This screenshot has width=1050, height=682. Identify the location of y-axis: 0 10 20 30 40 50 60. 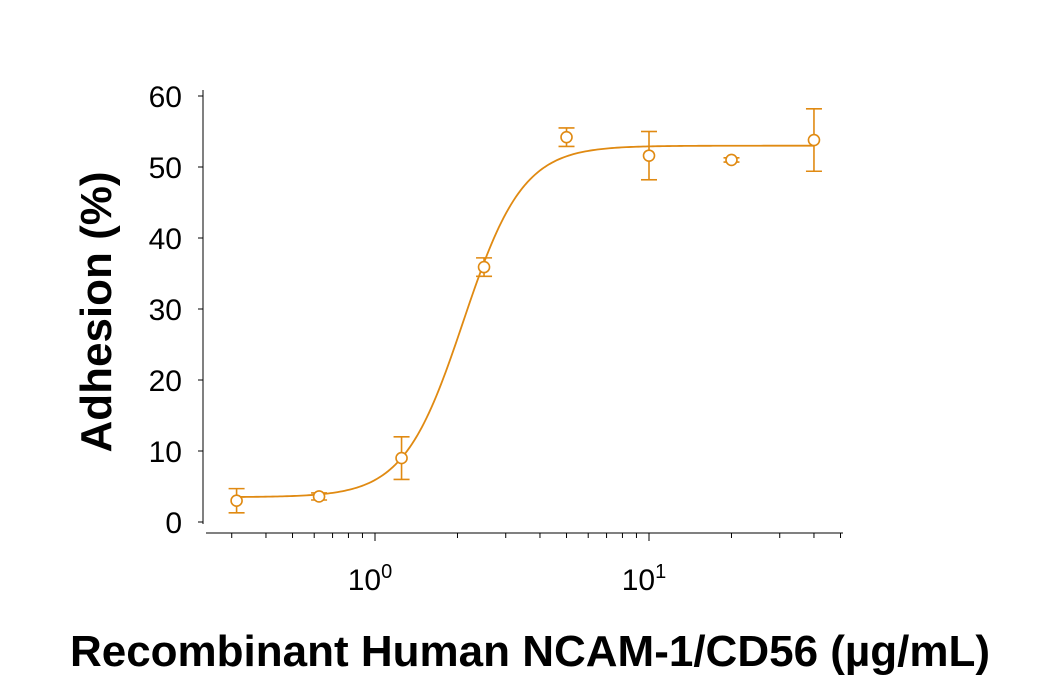
(176, 310).